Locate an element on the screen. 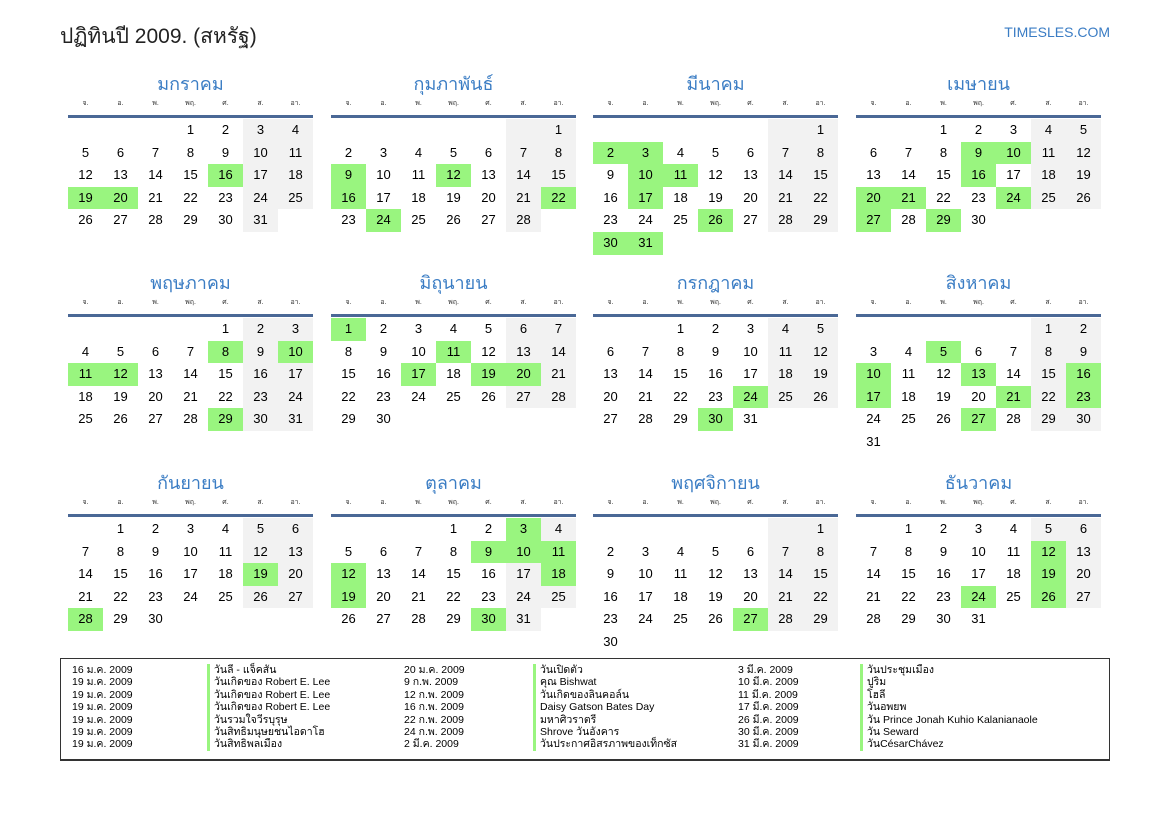 The width and height of the screenshot is (1169, 827). holiday-day-cell: 24 is located at coordinates (1013, 198).